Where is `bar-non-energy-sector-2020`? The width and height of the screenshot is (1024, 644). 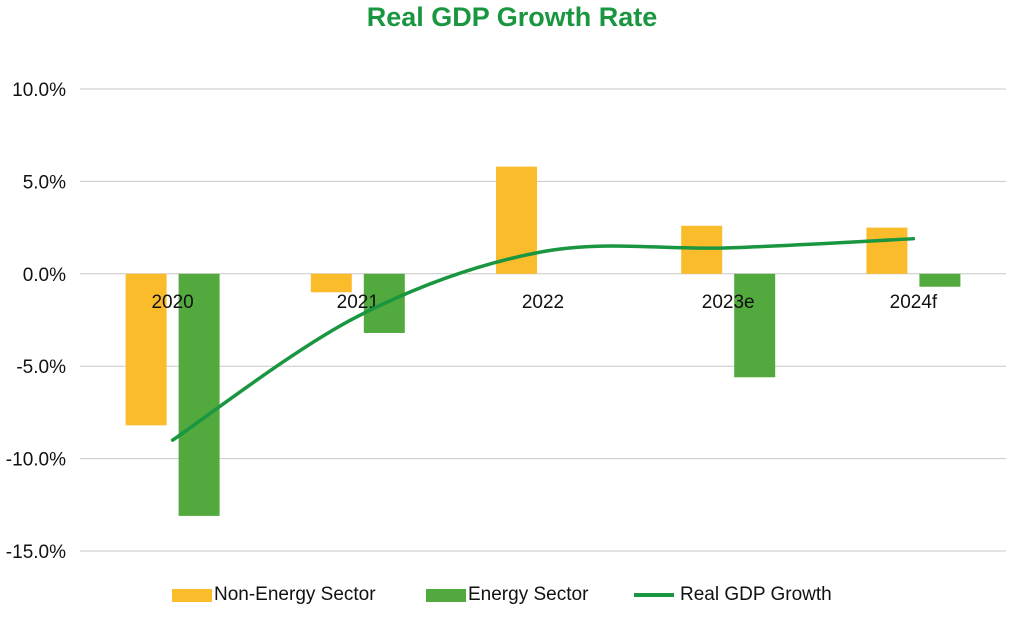 bar-non-energy-sector-2020 is located at coordinates (146, 349).